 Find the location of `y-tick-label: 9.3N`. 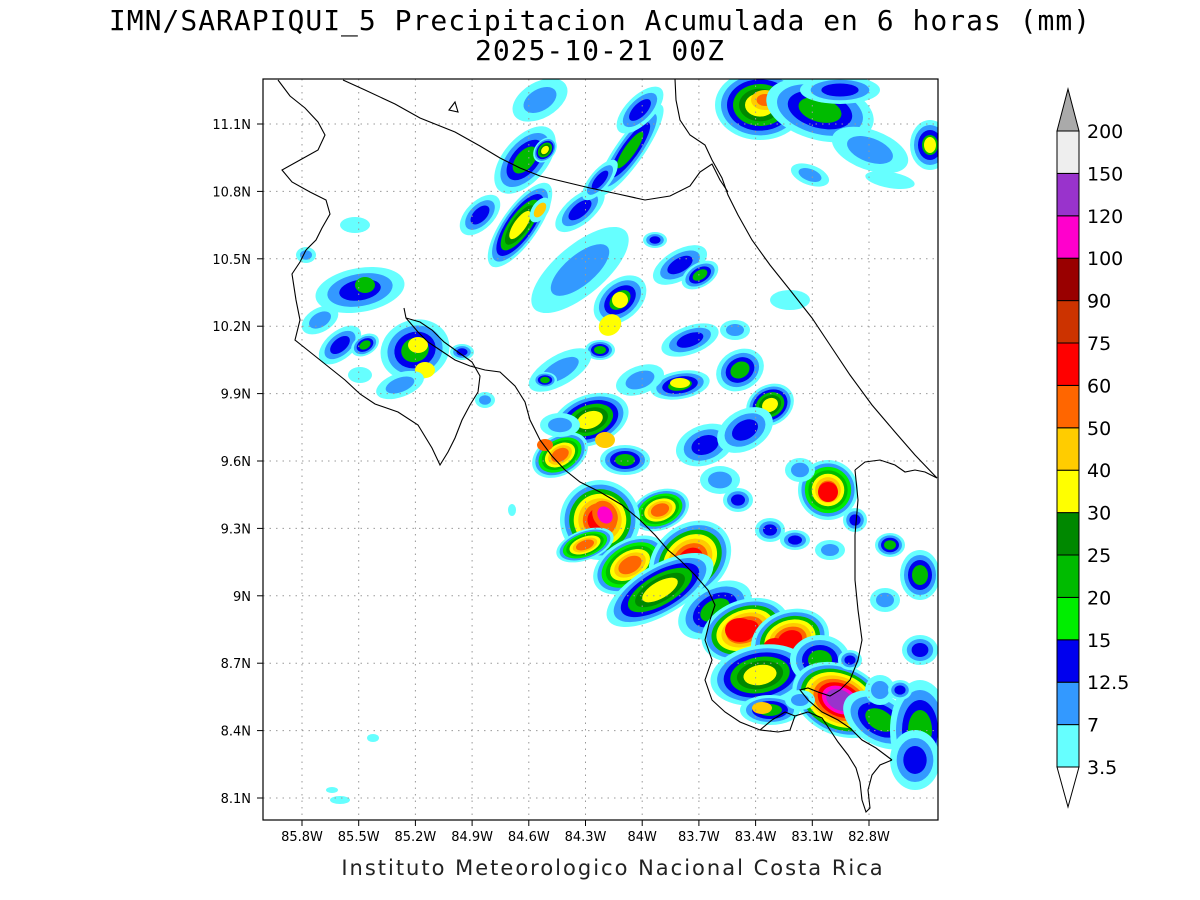

y-tick-label: 9.3N is located at coordinates (236, 529).